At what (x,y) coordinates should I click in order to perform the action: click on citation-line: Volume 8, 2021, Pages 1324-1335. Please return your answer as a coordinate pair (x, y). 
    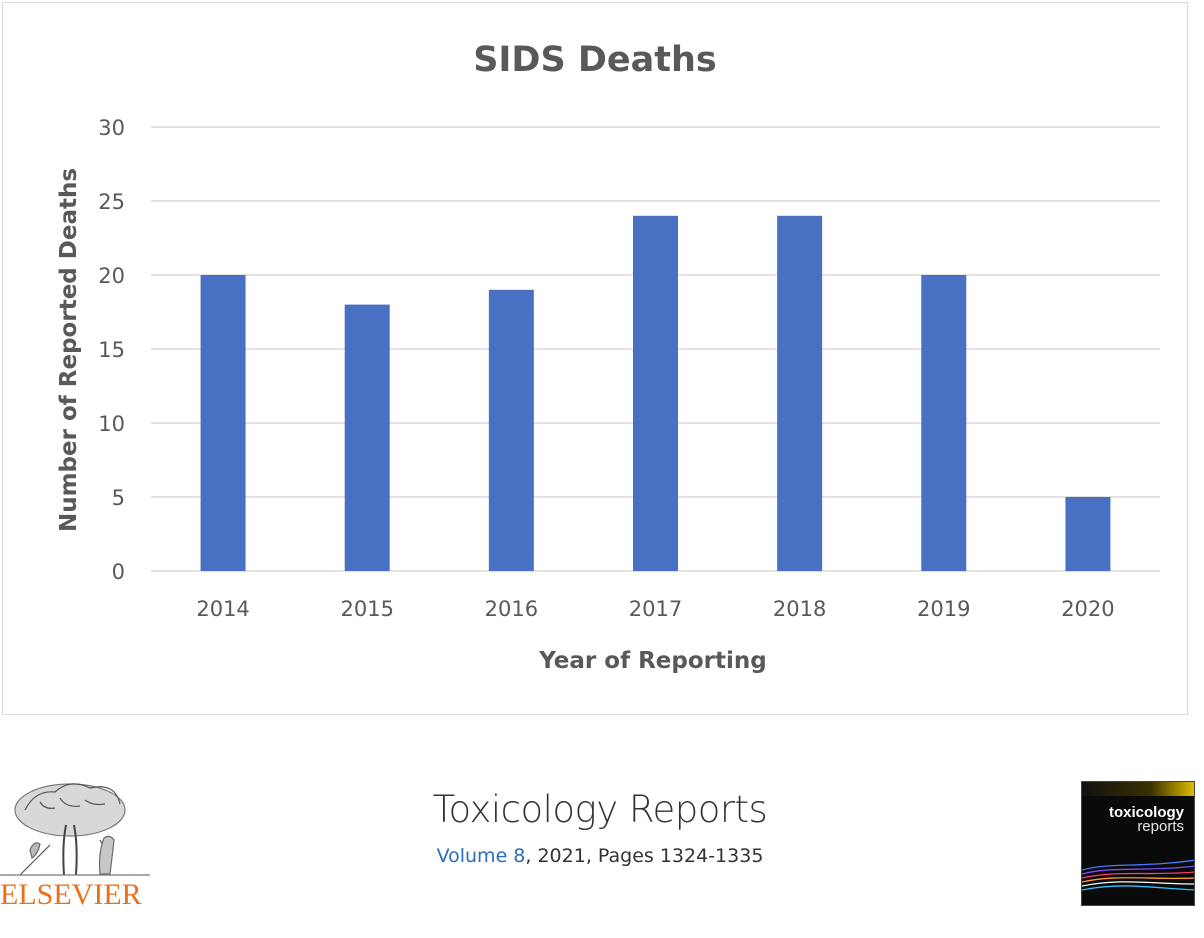
    Looking at the image, I should click on (600, 856).